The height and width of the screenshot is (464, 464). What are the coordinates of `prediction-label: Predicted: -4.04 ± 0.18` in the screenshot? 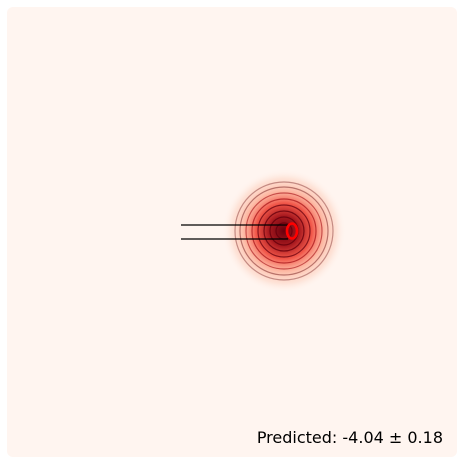 It's located at (349, 437).